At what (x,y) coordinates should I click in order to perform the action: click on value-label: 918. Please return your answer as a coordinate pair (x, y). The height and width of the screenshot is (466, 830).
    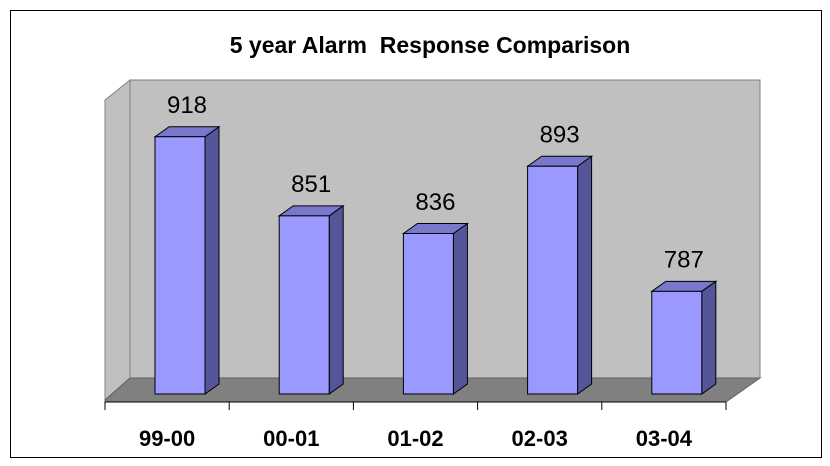
    Looking at the image, I should click on (187, 105).